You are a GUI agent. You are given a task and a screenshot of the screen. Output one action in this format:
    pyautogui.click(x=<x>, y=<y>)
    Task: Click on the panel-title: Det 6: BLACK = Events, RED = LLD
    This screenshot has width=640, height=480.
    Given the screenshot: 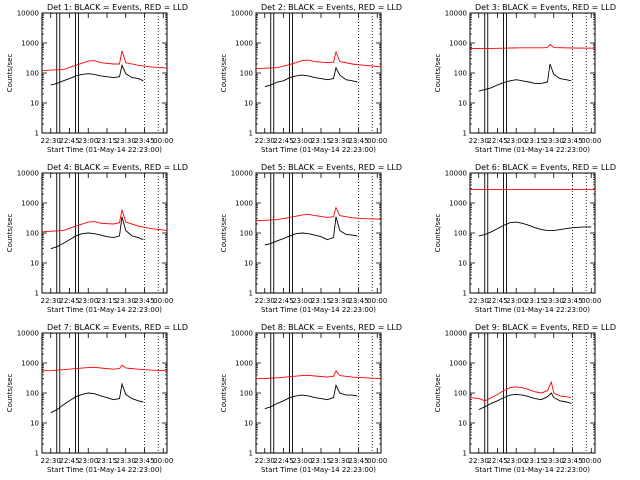 What is the action you would take?
    pyautogui.click(x=545, y=167)
    